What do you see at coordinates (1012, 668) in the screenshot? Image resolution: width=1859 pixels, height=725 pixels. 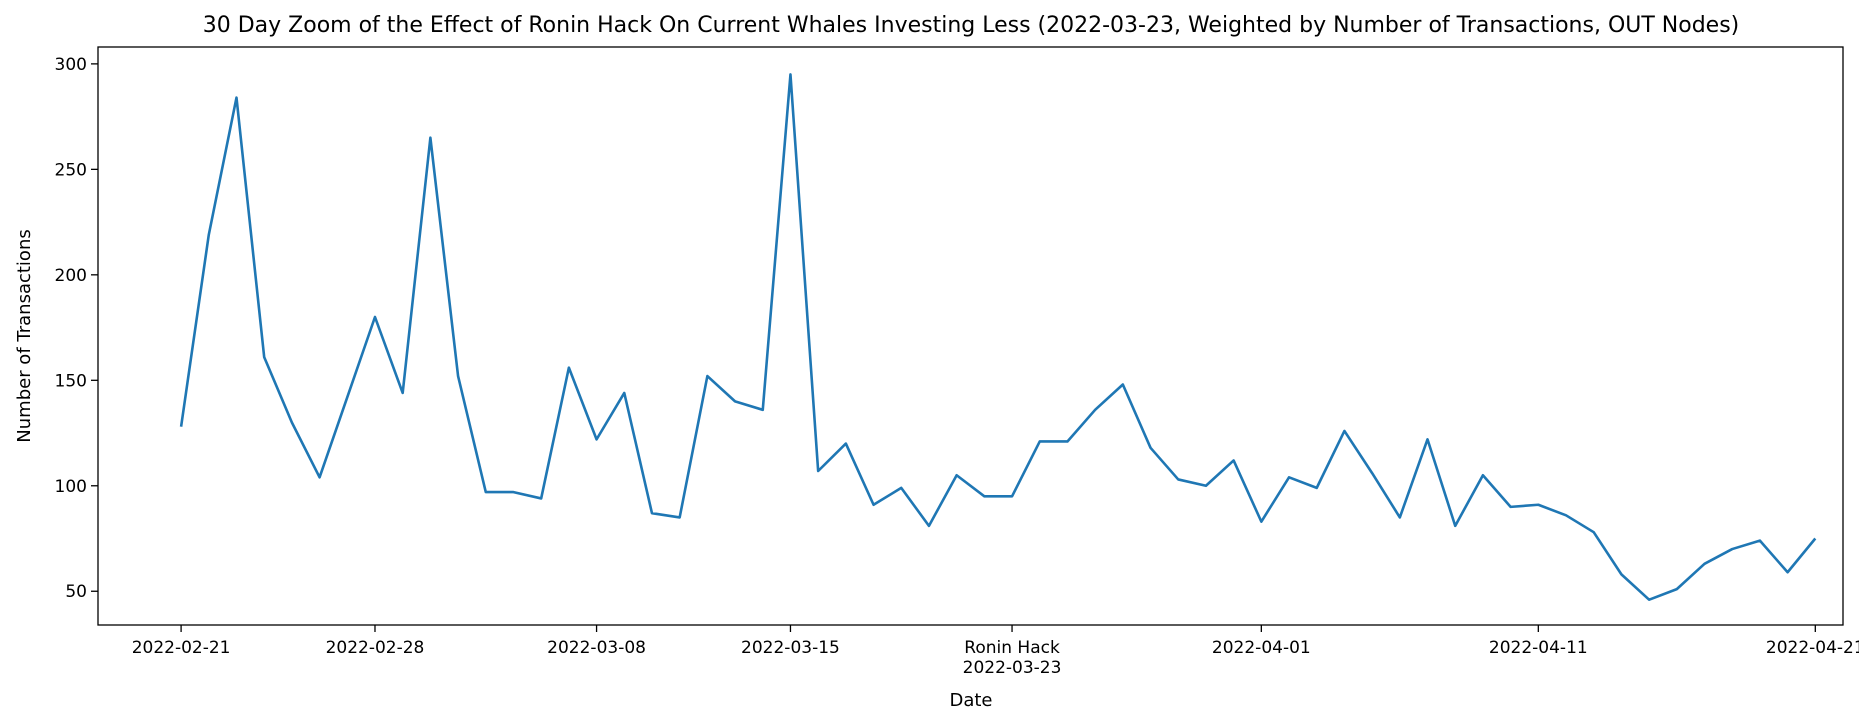 I see `x-tick-label-date: 2022-03-23` at bounding box center [1012, 668].